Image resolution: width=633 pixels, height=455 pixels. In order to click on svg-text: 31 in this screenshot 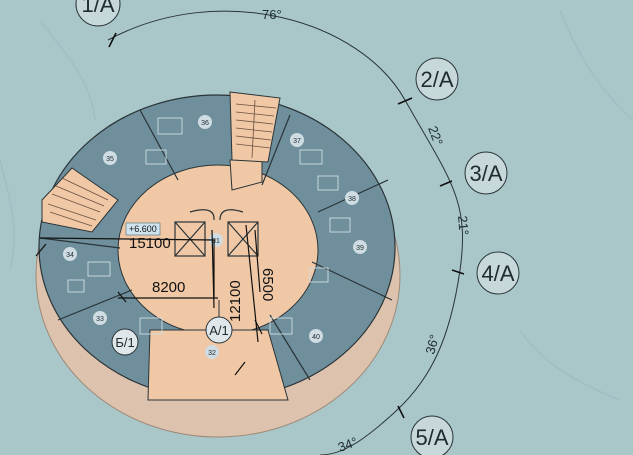, I will do `click(216, 241)`.